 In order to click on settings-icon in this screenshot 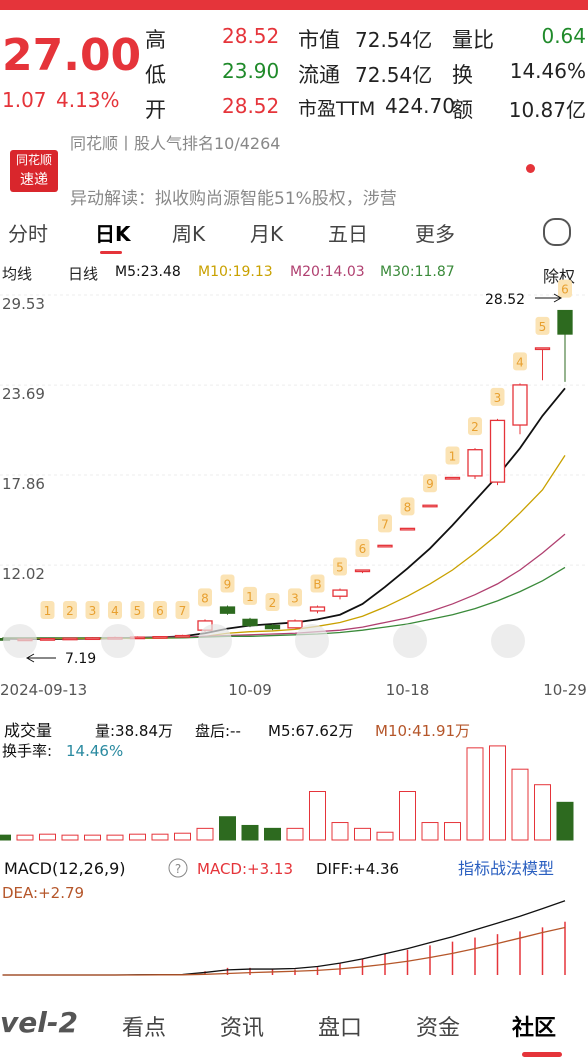, I will do `click(557, 232)`.